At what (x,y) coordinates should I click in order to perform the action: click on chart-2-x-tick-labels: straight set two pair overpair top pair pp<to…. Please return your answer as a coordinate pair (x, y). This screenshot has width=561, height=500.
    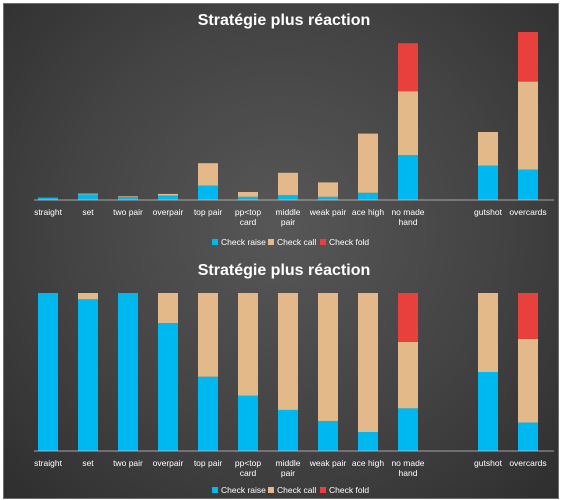
    Looking at the image, I should click on (290, 468).